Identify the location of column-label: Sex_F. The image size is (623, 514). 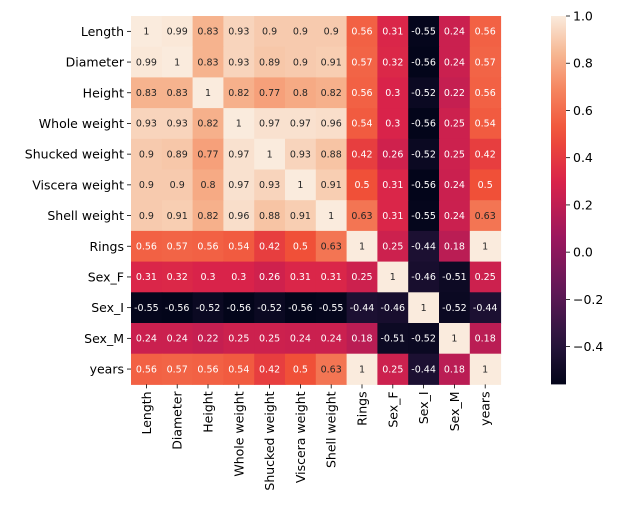
(392, 409).